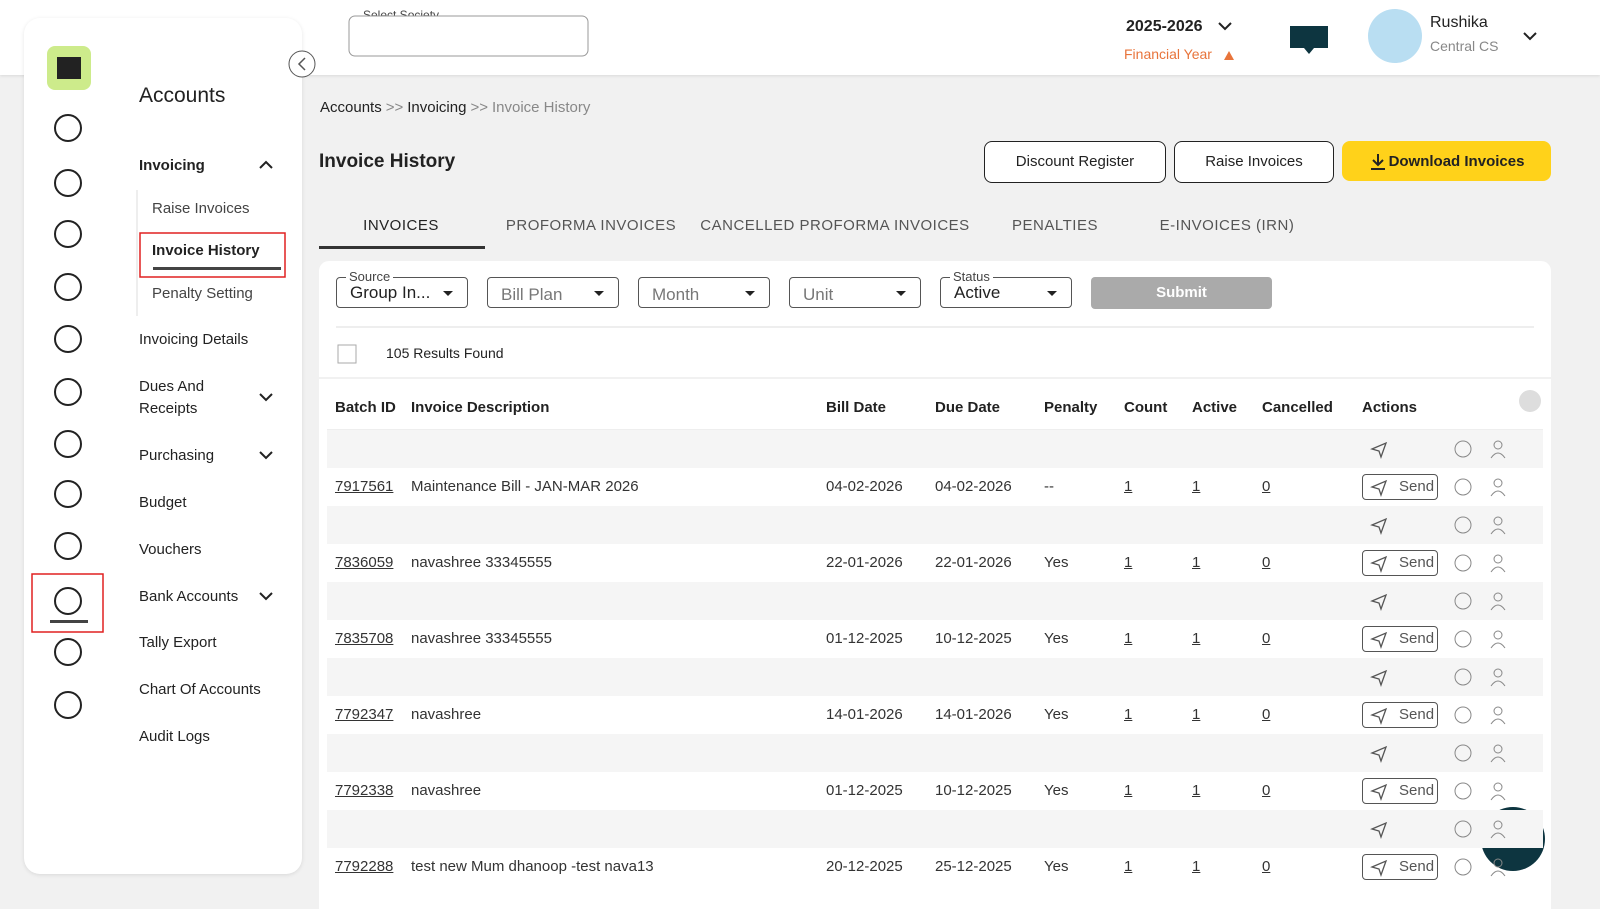 The width and height of the screenshot is (1600, 909). Describe the element at coordinates (1181, 293) in the screenshot. I see `submit-button: Submit` at that location.